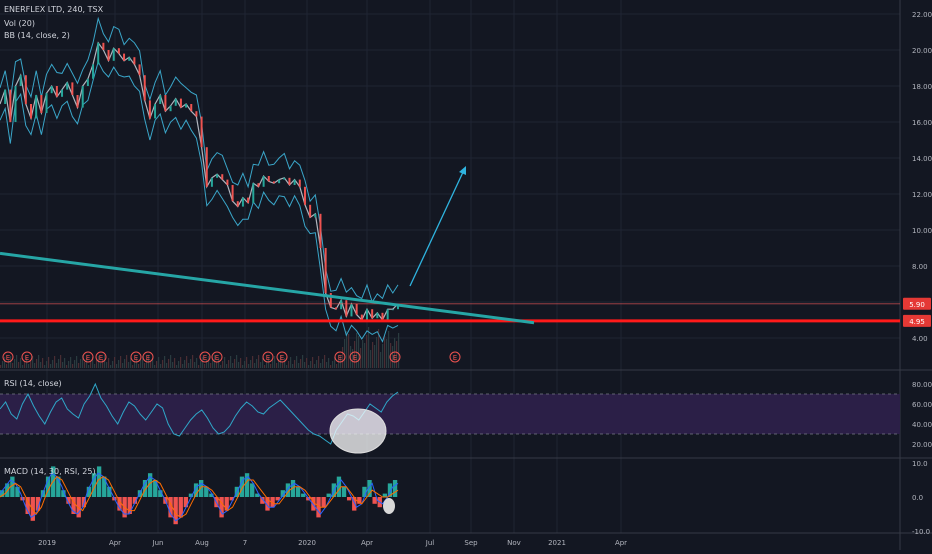  Describe the element at coordinates (922, 231) in the screenshot. I see `price-axis-tick: 10.00` at that location.